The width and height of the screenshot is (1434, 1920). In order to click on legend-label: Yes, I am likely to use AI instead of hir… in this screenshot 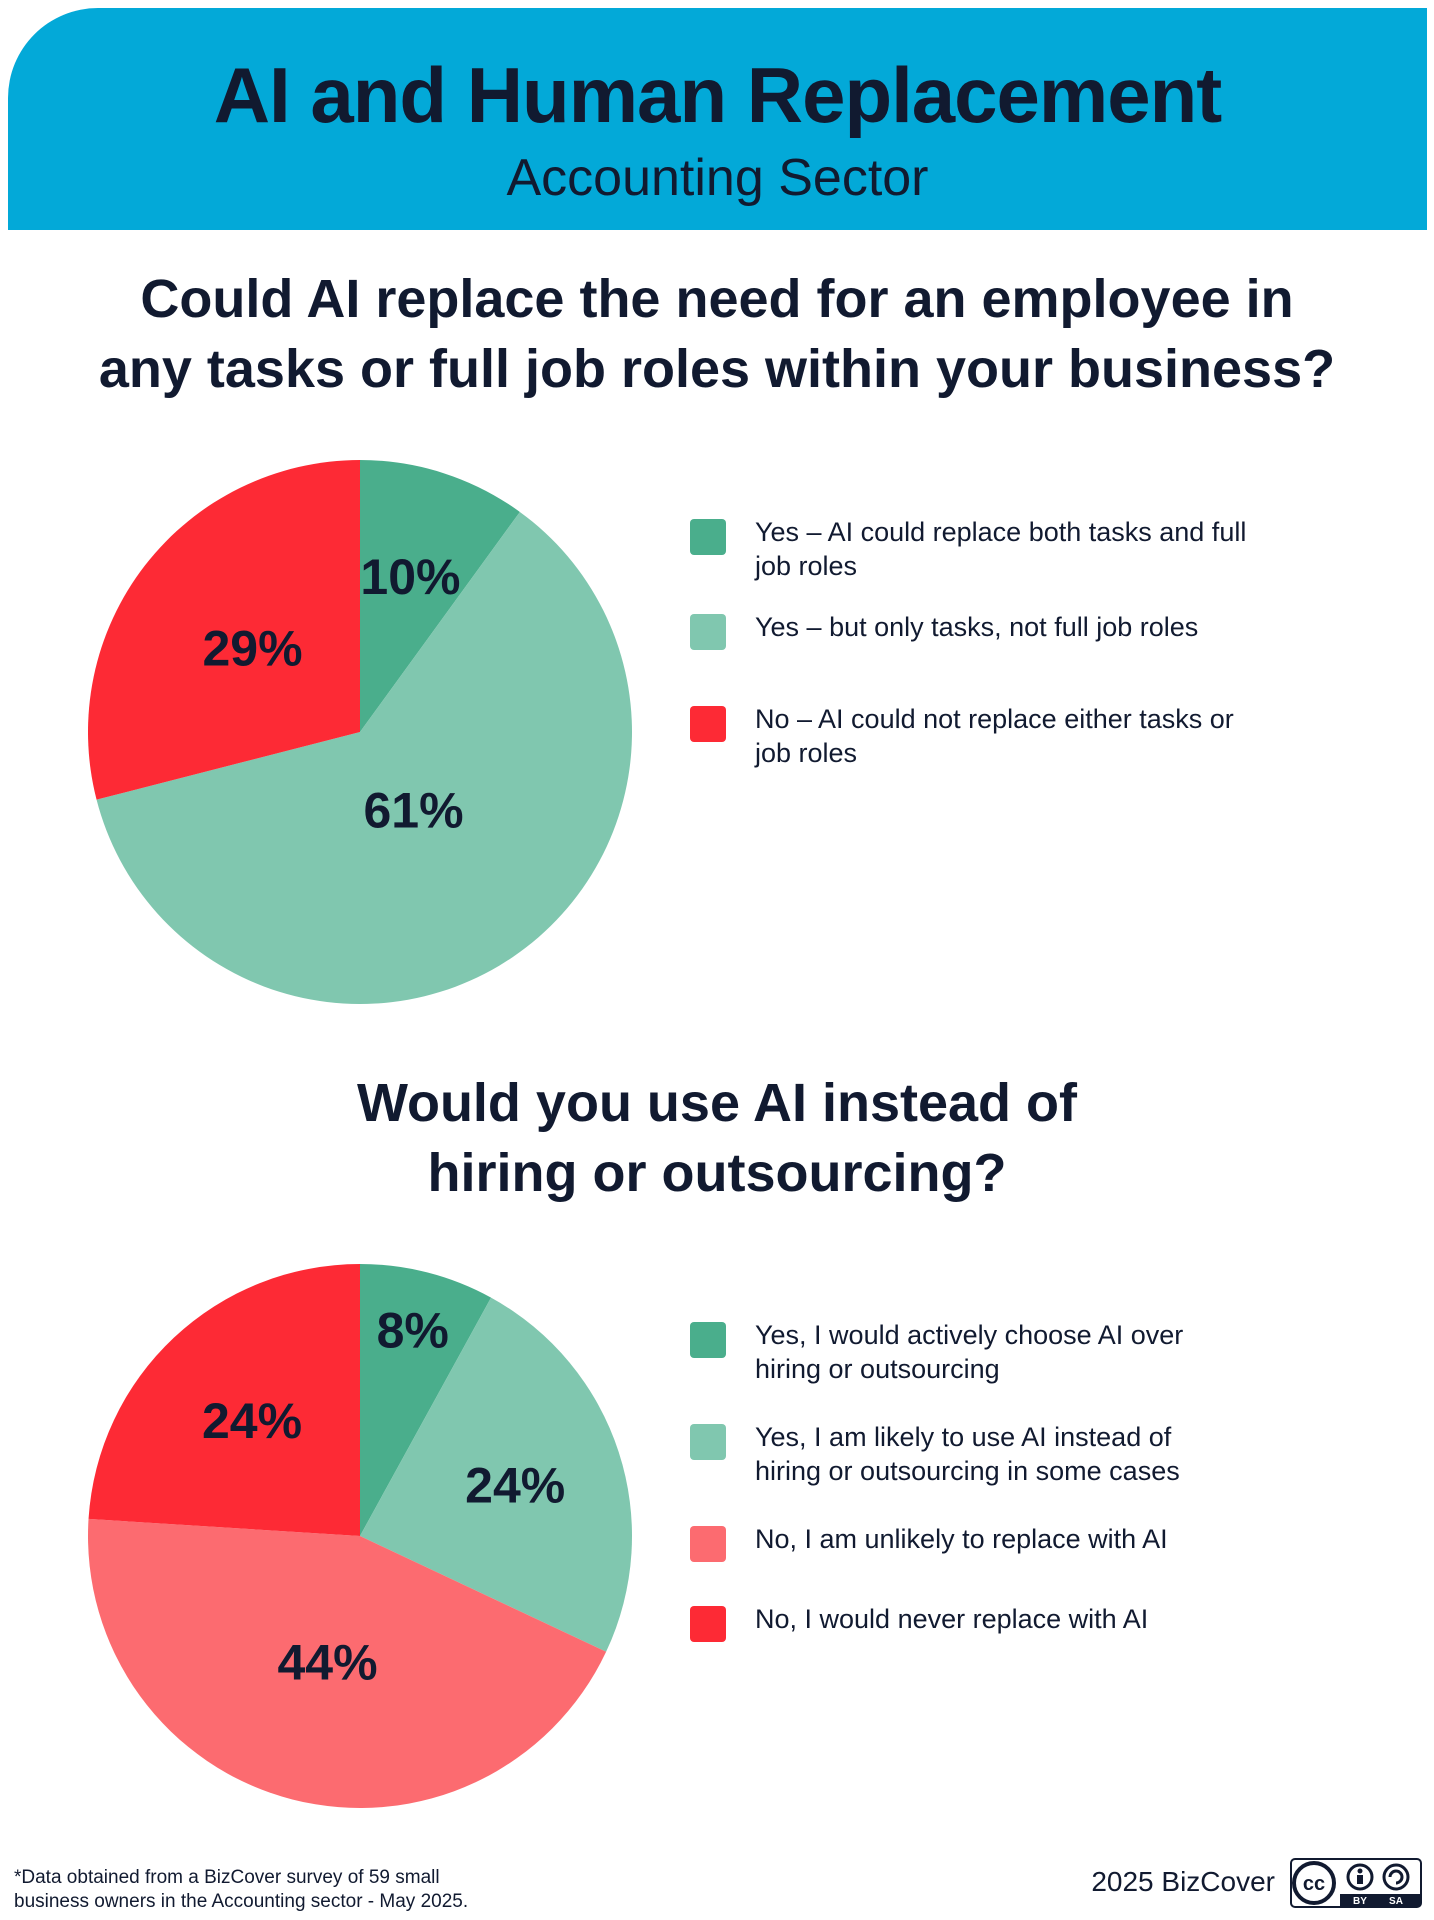, I will do `click(1055, 1454)`.